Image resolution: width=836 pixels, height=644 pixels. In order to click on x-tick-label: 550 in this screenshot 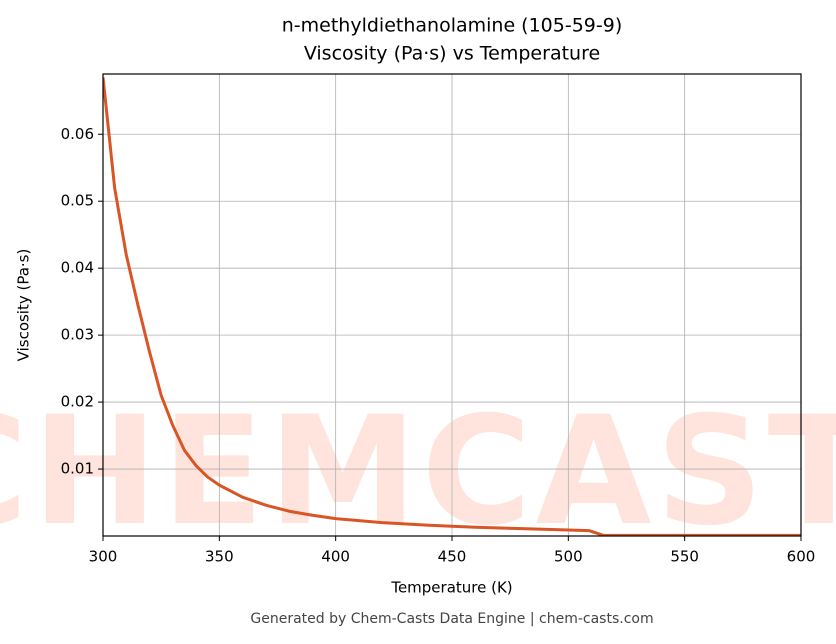, I will do `click(684, 557)`.